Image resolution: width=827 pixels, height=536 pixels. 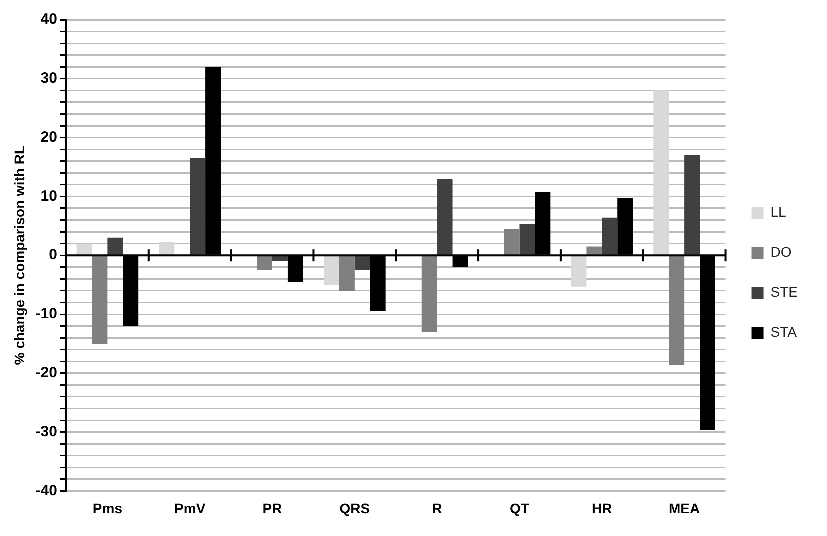 I want to click on x-tick-label: HR, so click(x=602, y=508).